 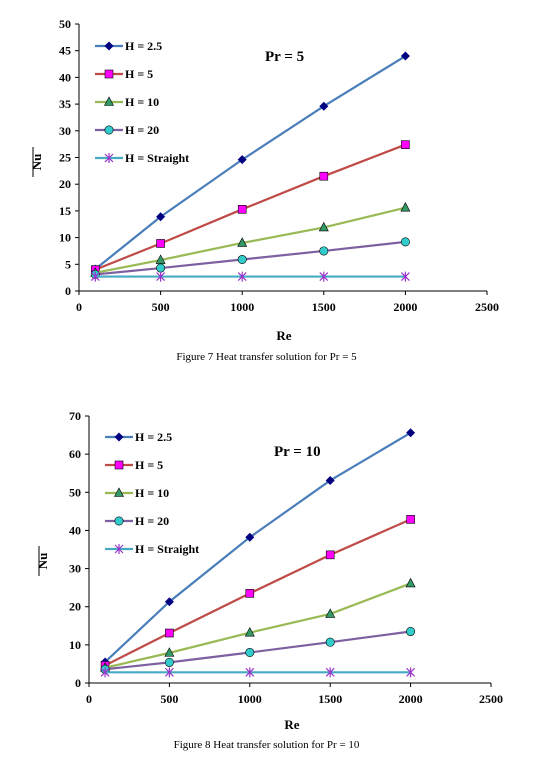 What do you see at coordinates (65, 158) in the screenshot?
I see `y-tick-label: 25` at bounding box center [65, 158].